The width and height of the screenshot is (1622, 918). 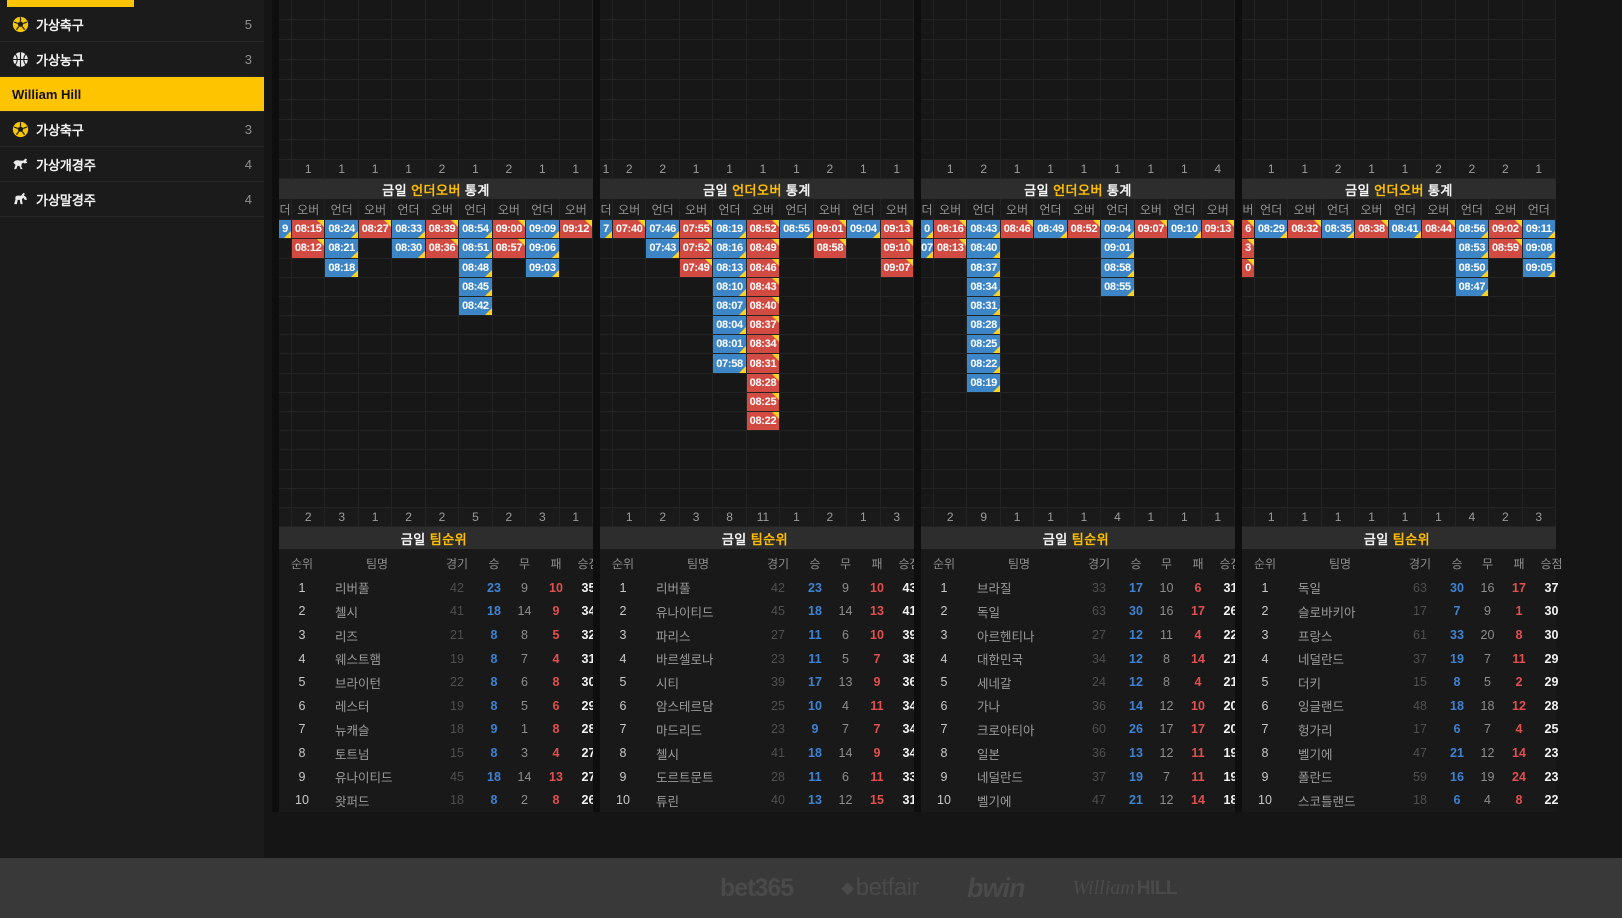 I want to click on grid-cell: 08:37, so click(x=763, y=326).